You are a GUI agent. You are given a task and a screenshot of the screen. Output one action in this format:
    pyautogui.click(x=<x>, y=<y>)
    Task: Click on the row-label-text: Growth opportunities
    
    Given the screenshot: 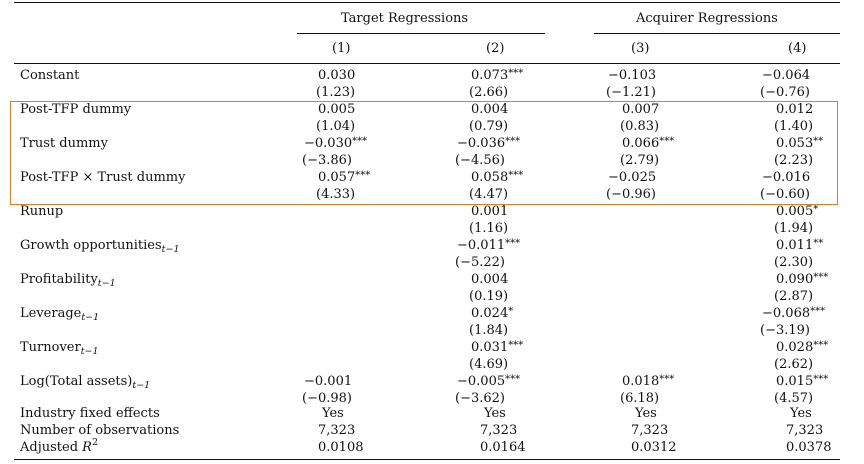 What is the action you would take?
    pyautogui.click(x=91, y=245)
    